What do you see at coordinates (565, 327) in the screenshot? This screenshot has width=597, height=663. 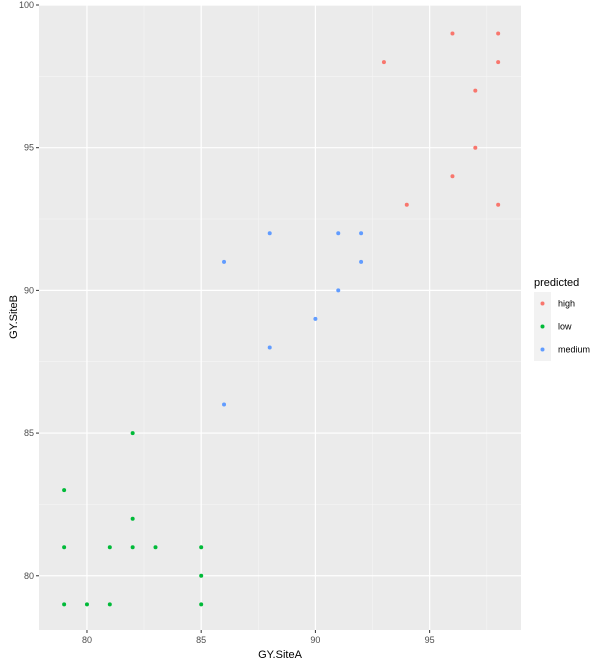 I see `legend-label-low: low` at bounding box center [565, 327].